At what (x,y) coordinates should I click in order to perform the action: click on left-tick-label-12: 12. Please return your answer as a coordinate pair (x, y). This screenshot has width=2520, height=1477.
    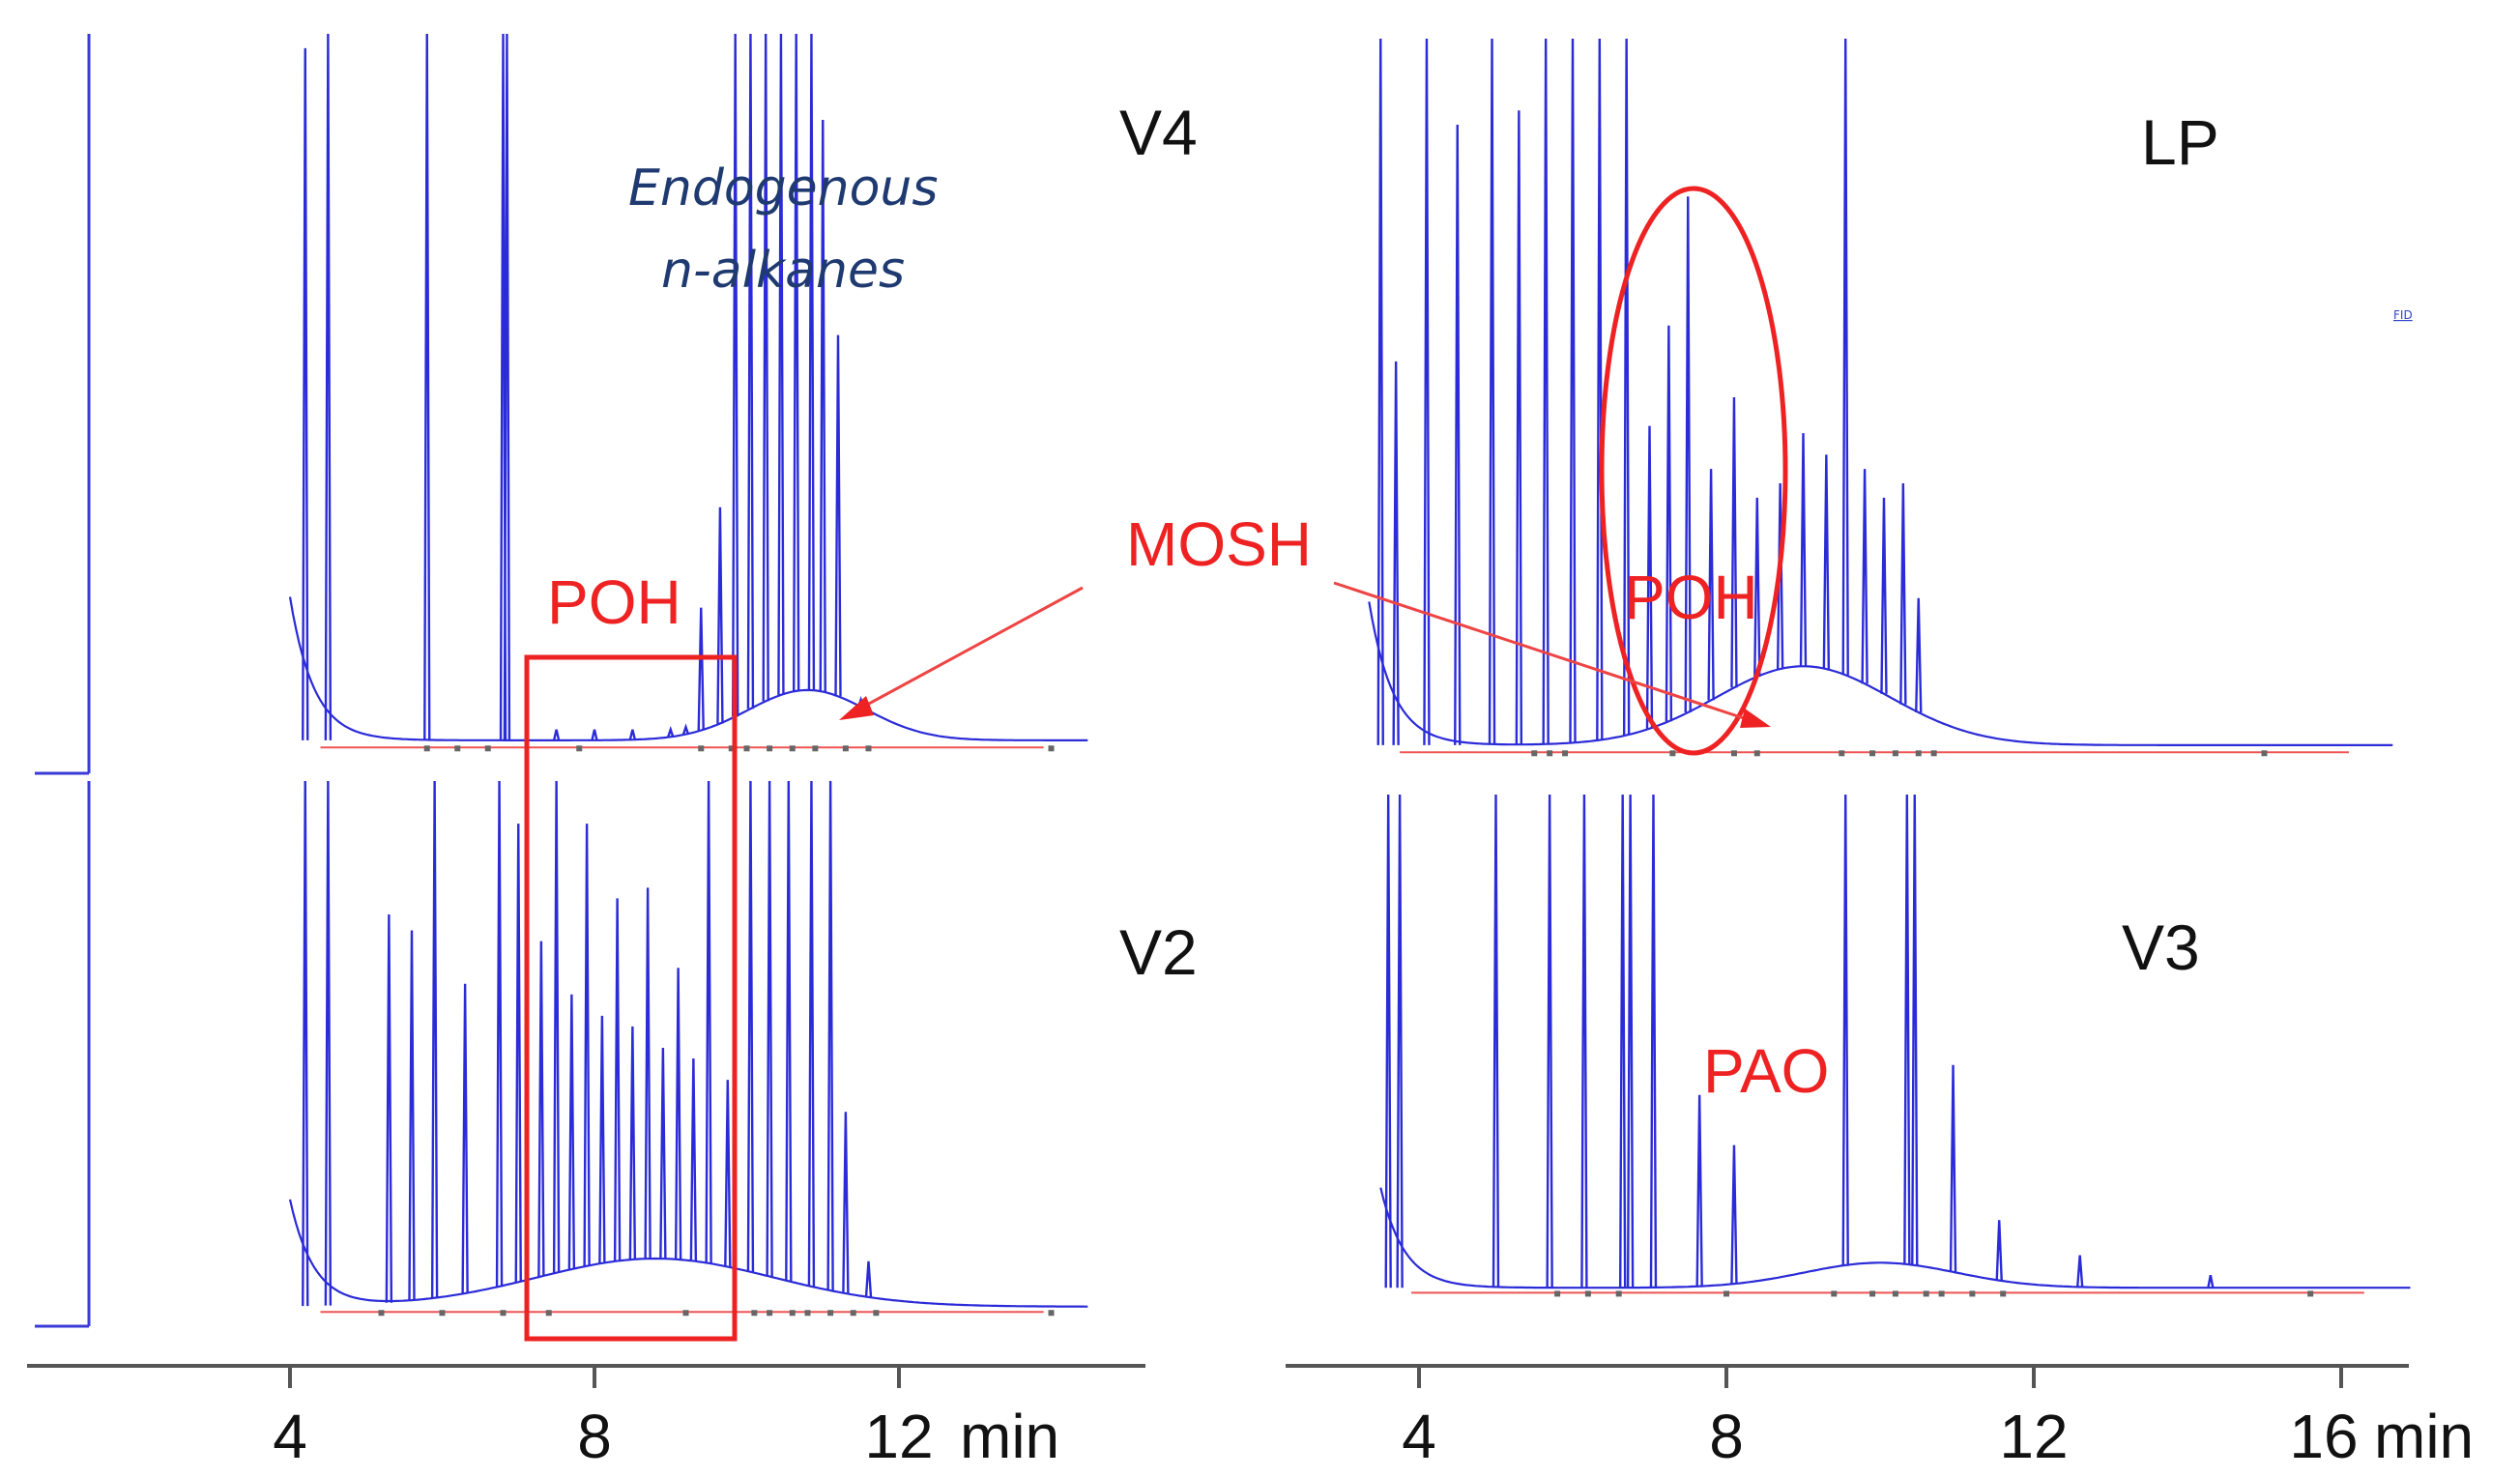
    Looking at the image, I should click on (899, 1437).